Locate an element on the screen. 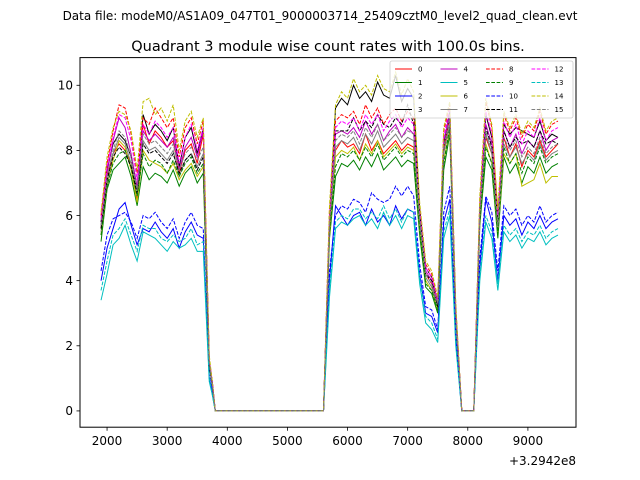 The image size is (640, 480). legend-label-10: 10 is located at coordinates (513, 97).